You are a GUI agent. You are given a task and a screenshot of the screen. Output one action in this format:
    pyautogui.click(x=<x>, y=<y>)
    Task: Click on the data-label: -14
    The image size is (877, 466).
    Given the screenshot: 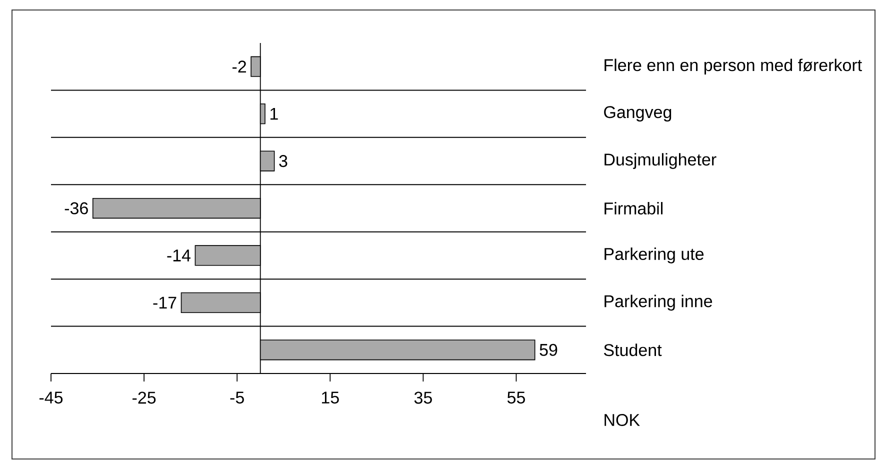 What is the action you would take?
    pyautogui.click(x=179, y=256)
    